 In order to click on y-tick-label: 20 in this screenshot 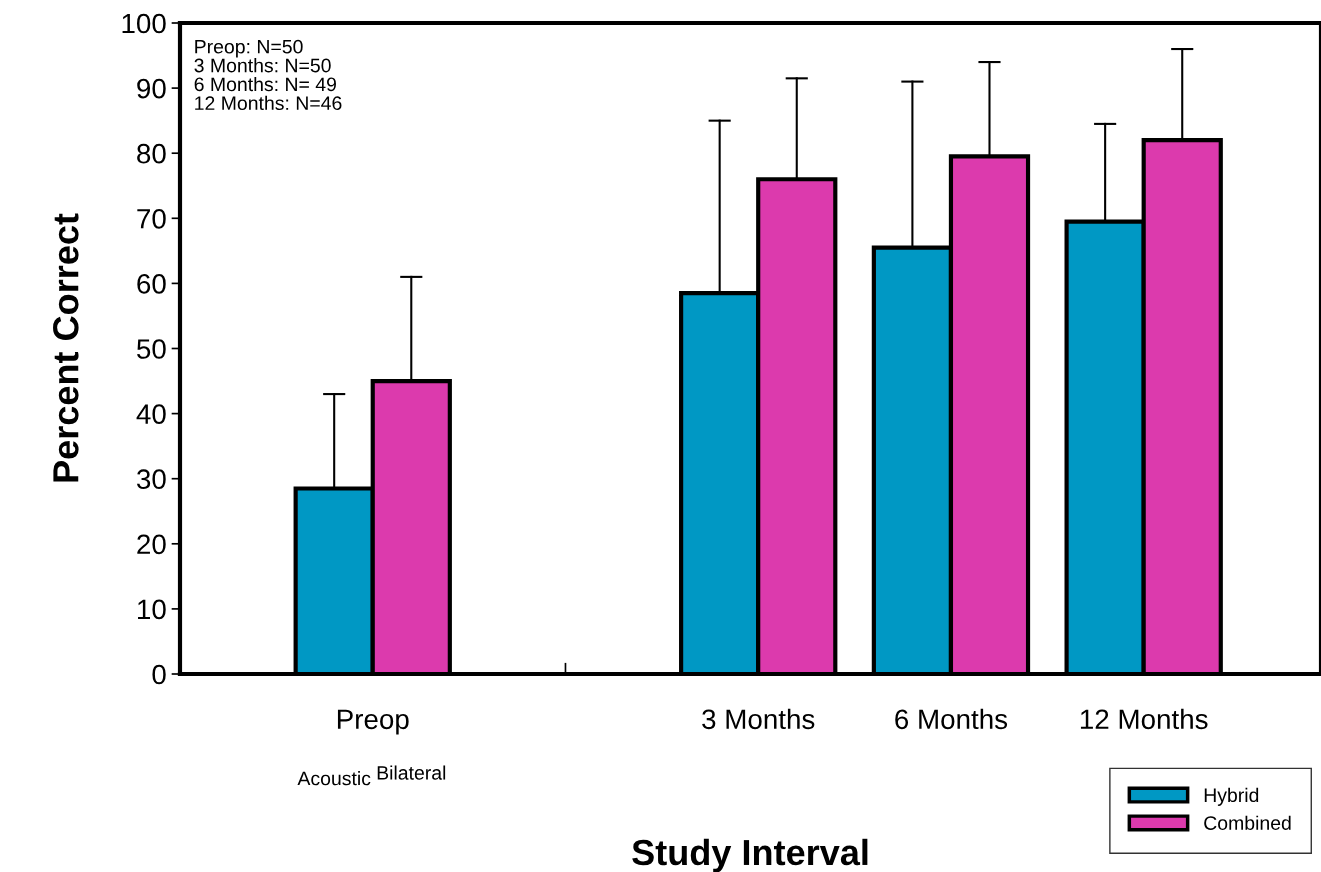, I will do `click(151, 544)`.